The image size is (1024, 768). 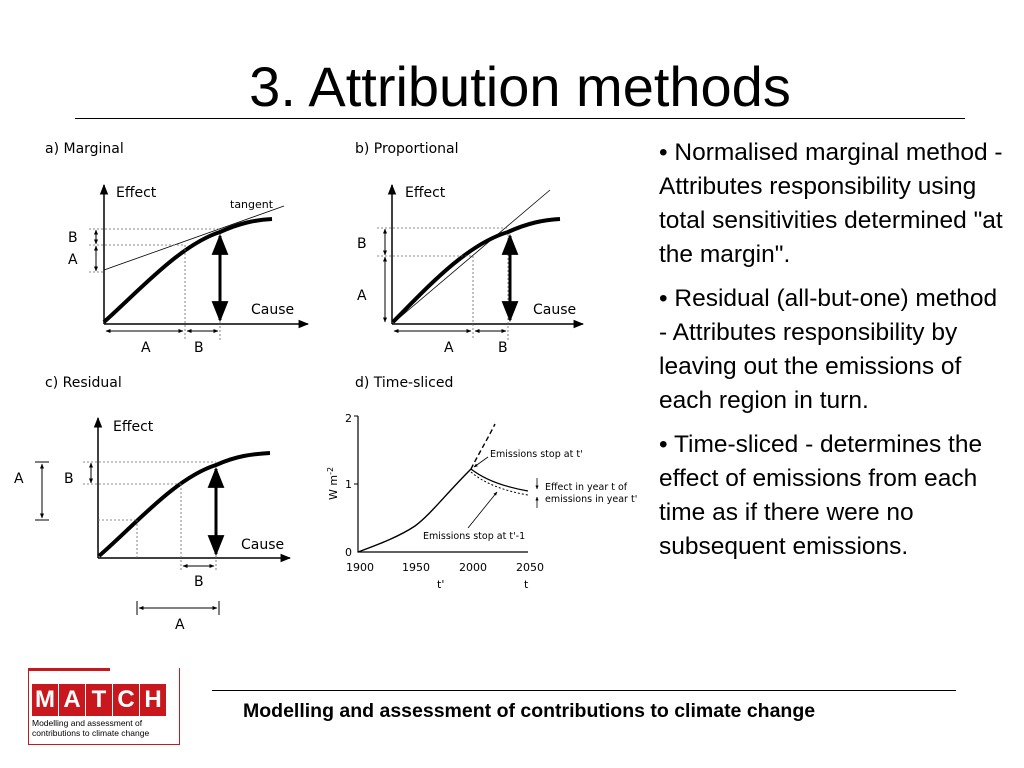 I want to click on panel-d-annotation-effect-2: emissions in year t', so click(x=591, y=499).